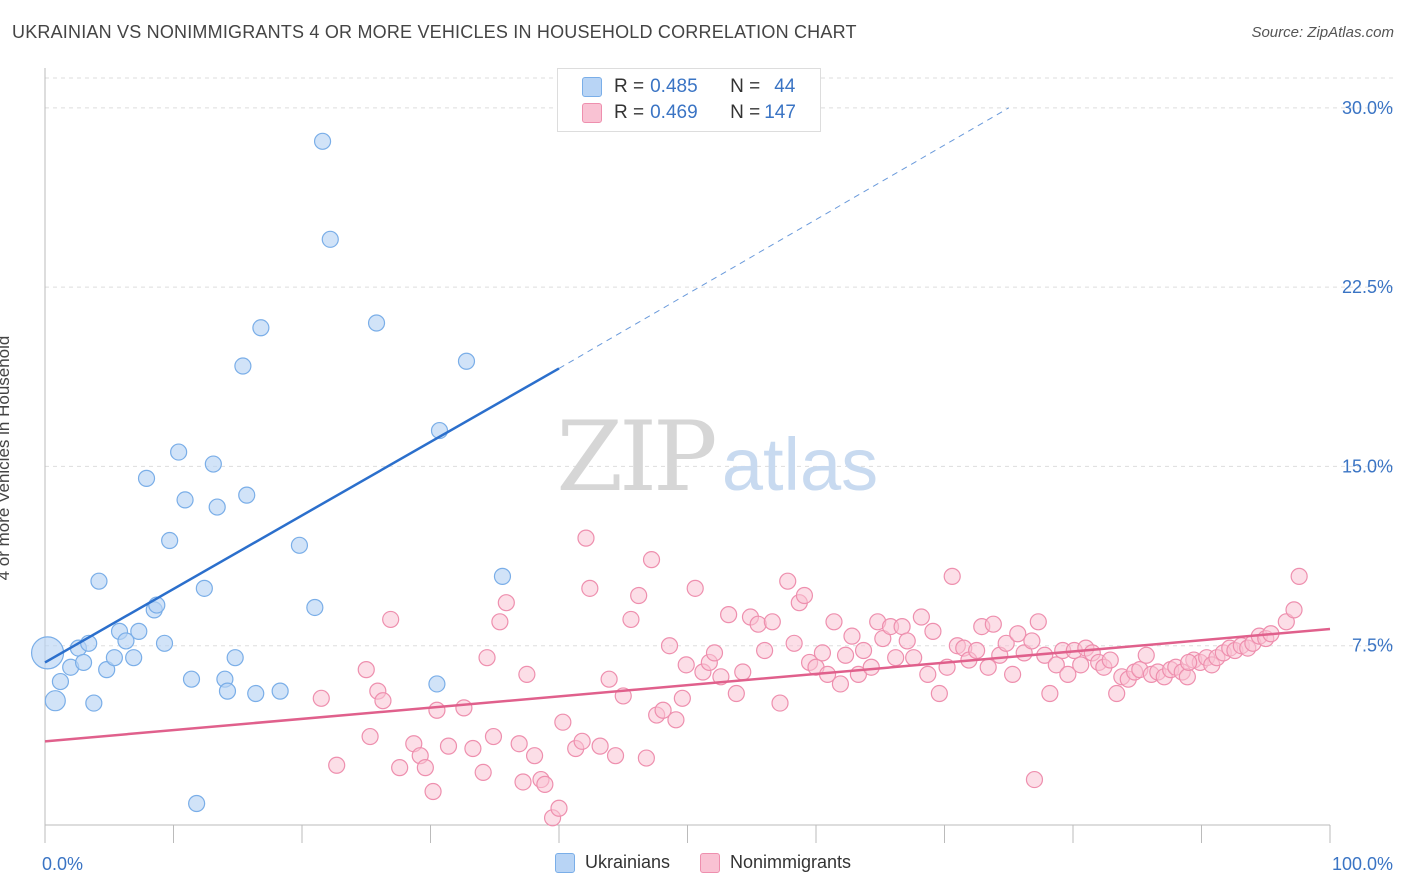 Image resolution: width=1406 pixels, height=892 pixels. What do you see at coordinates (612, 862) in the screenshot?
I see `legend-item-ukrainians: Ukrainians` at bounding box center [612, 862].